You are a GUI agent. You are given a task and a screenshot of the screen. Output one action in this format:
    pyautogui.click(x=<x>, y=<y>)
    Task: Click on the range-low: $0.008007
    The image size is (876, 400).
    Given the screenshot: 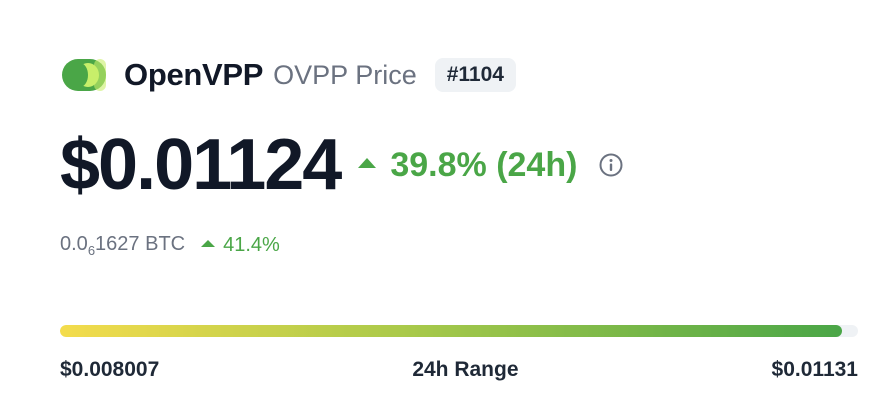 What is the action you would take?
    pyautogui.click(x=110, y=369)
    